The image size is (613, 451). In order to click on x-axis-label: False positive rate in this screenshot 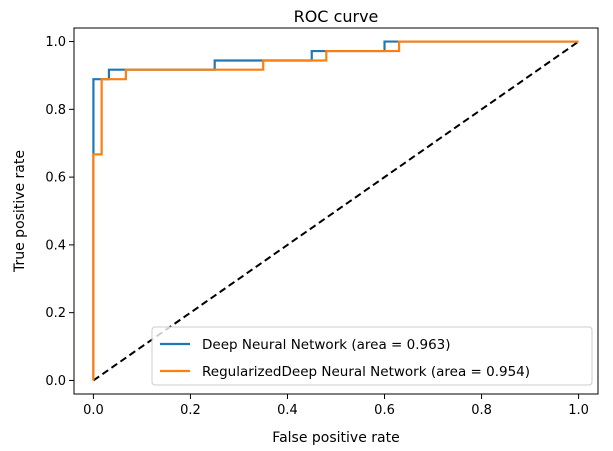, I will do `click(335, 438)`.